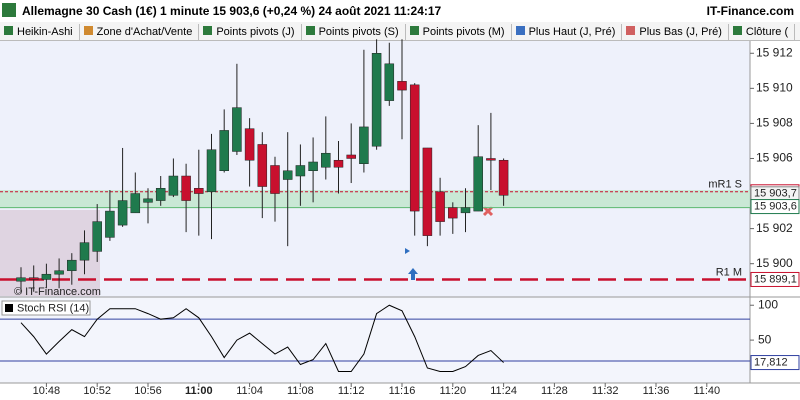  What do you see at coordinates (57, 292) in the screenshot?
I see `watermark: © IT-Finance.com` at bounding box center [57, 292].